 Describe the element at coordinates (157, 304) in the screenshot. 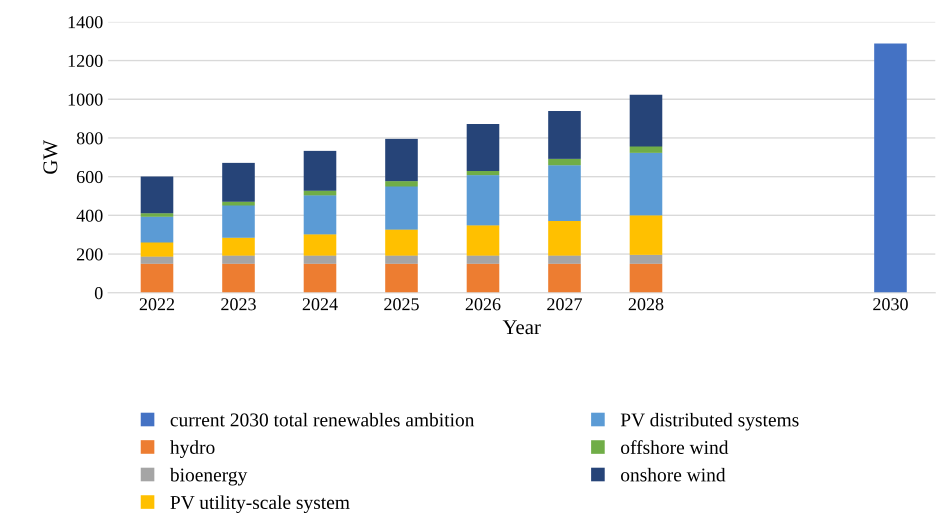

I see `x-tick-label: 2022` at that location.